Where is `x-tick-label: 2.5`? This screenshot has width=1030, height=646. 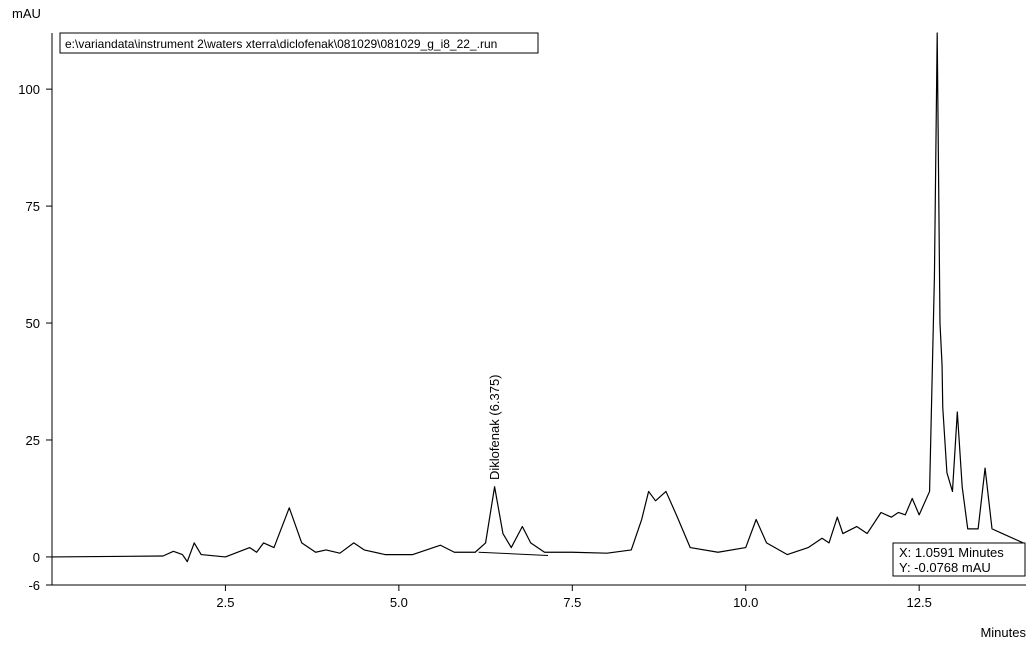 x-tick-label: 2.5 is located at coordinates (225, 602).